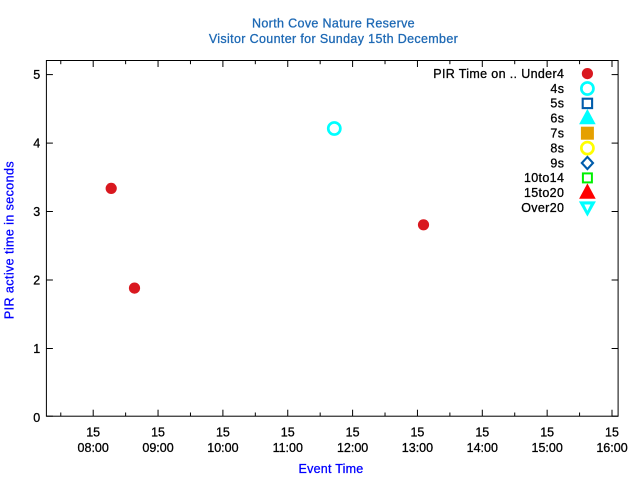 The height and width of the screenshot is (480, 640). I want to click on svg-text: PIR active time in seconds, so click(10, 240).